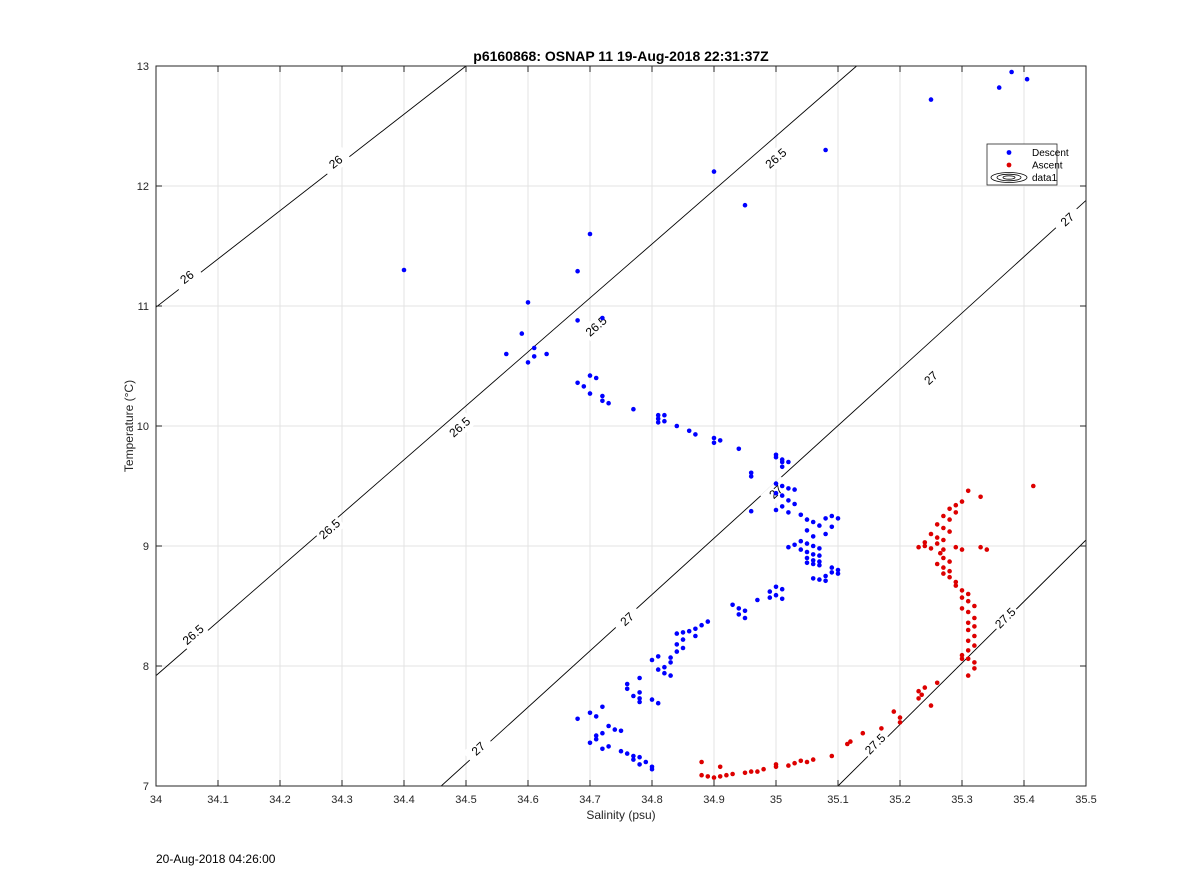  What do you see at coordinates (146, 667) in the screenshot?
I see `y-tick-label: 8` at bounding box center [146, 667].